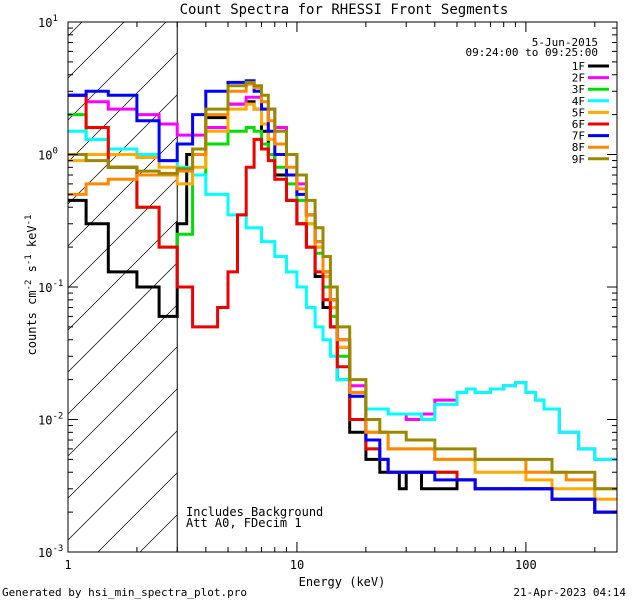 The image size is (640, 600). What do you see at coordinates (124, 592) in the screenshot?
I see `footer-generated-by: Generated by hsi_min_spectra_plot.pro` at bounding box center [124, 592].